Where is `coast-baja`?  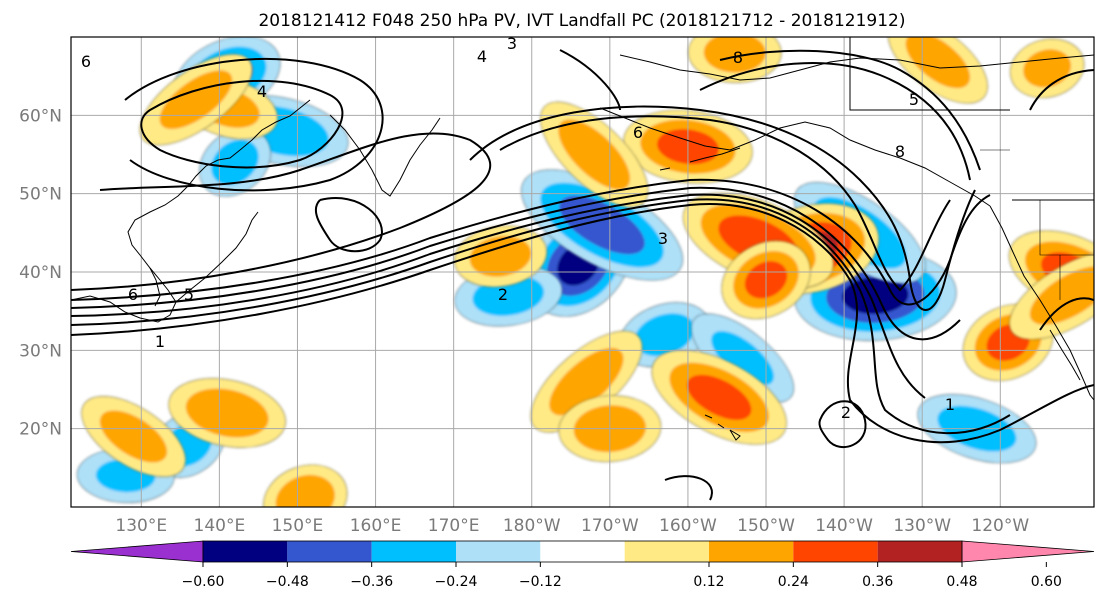 coast-baja is located at coordinates (1065, 355).